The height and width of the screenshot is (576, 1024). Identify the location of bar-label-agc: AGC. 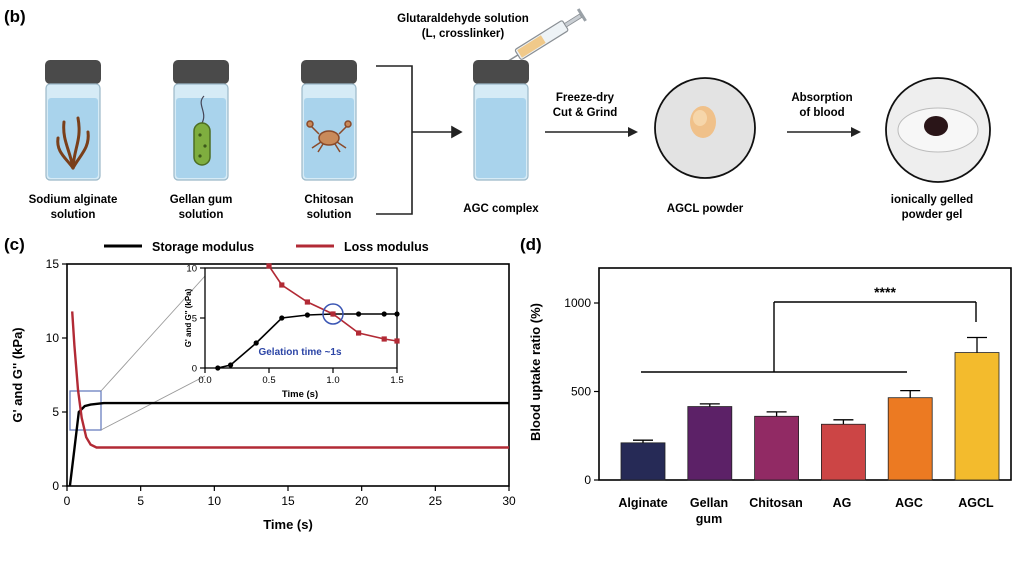
(909, 503).